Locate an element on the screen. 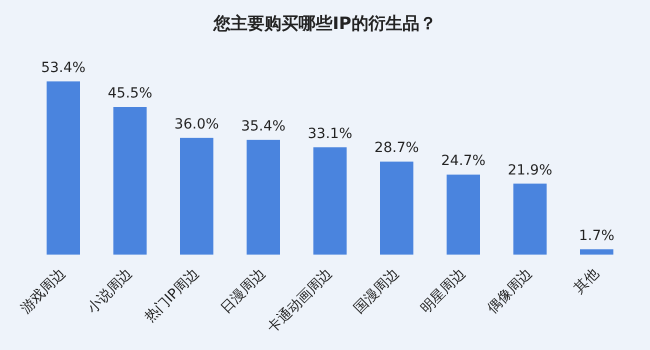  data-label: 35.4% is located at coordinates (263, 126).